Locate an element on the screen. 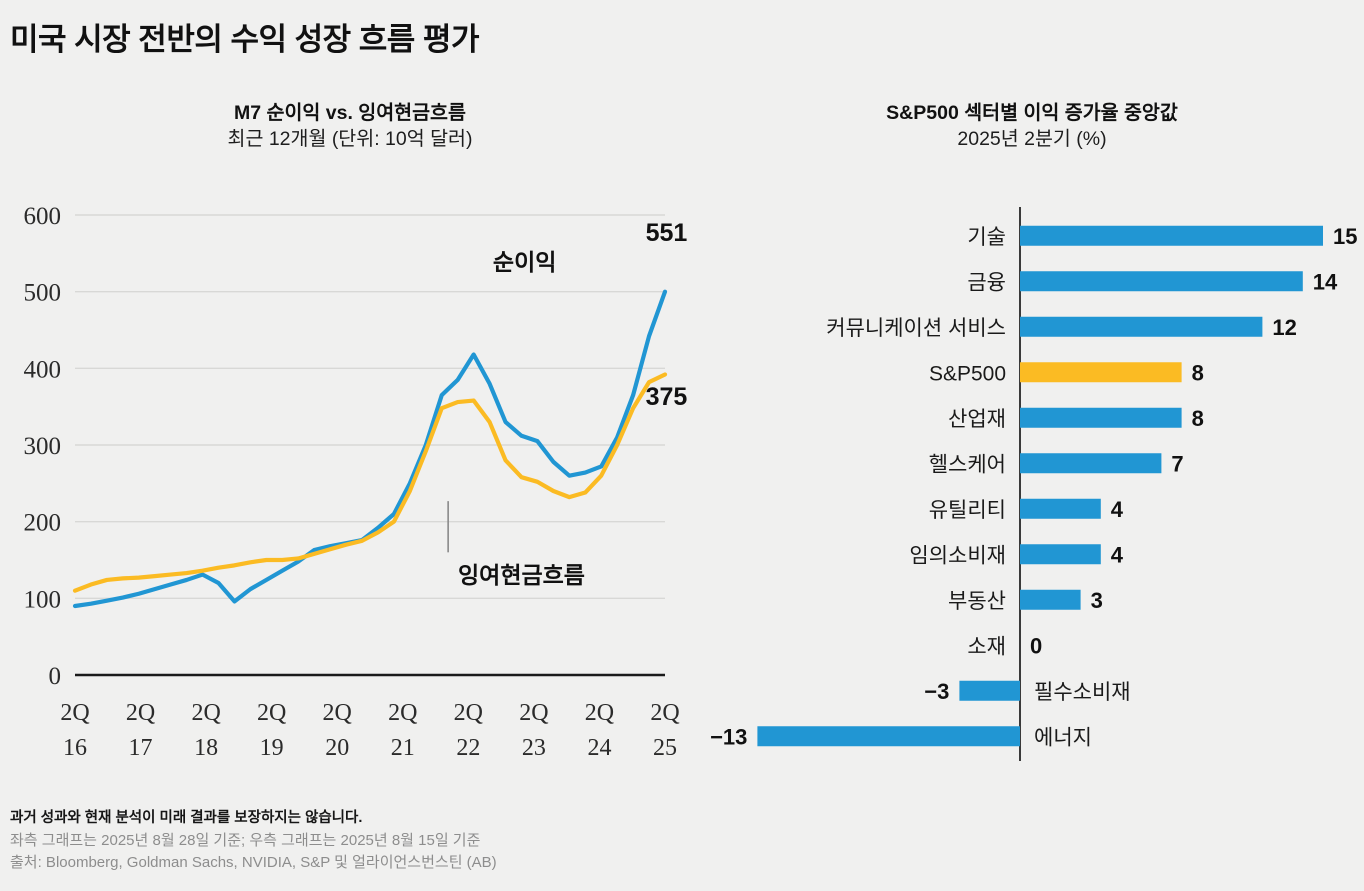 This screenshot has height=891, width=1364. series-label-net-income: 순이익 is located at coordinates (524, 262).